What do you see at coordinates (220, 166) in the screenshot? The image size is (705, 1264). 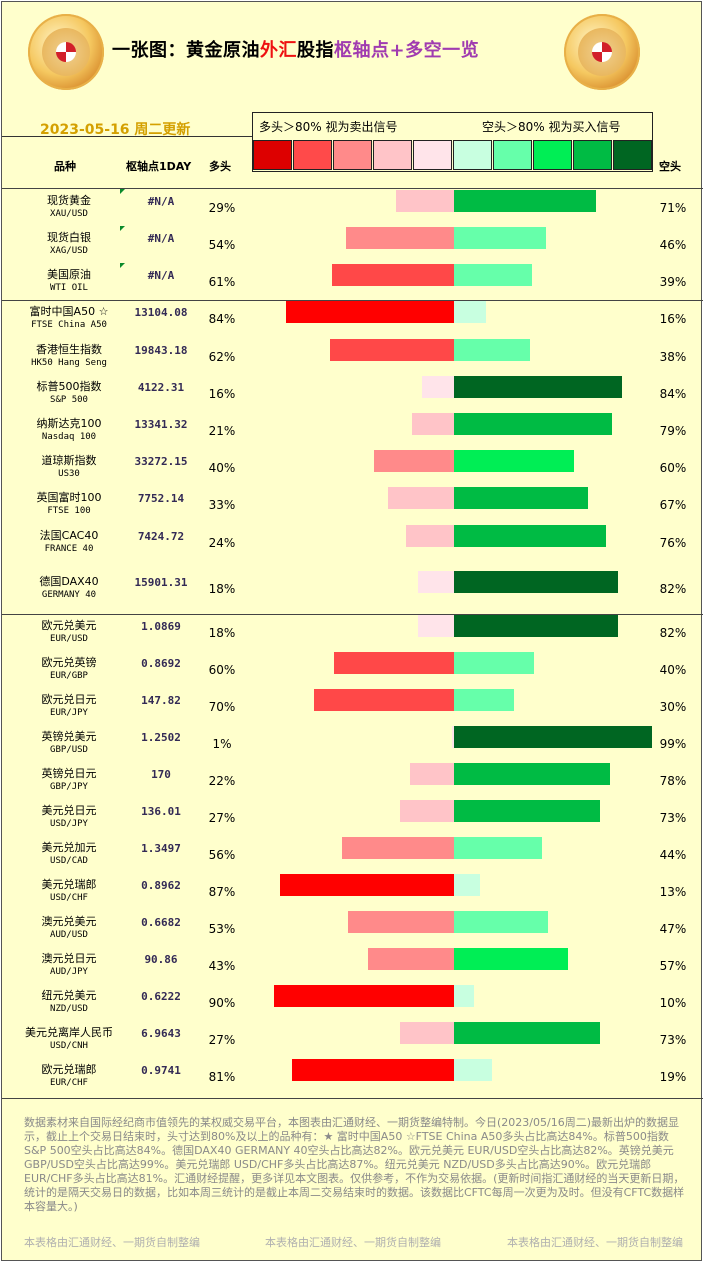 I see `column-header-long: 多头` at bounding box center [220, 166].